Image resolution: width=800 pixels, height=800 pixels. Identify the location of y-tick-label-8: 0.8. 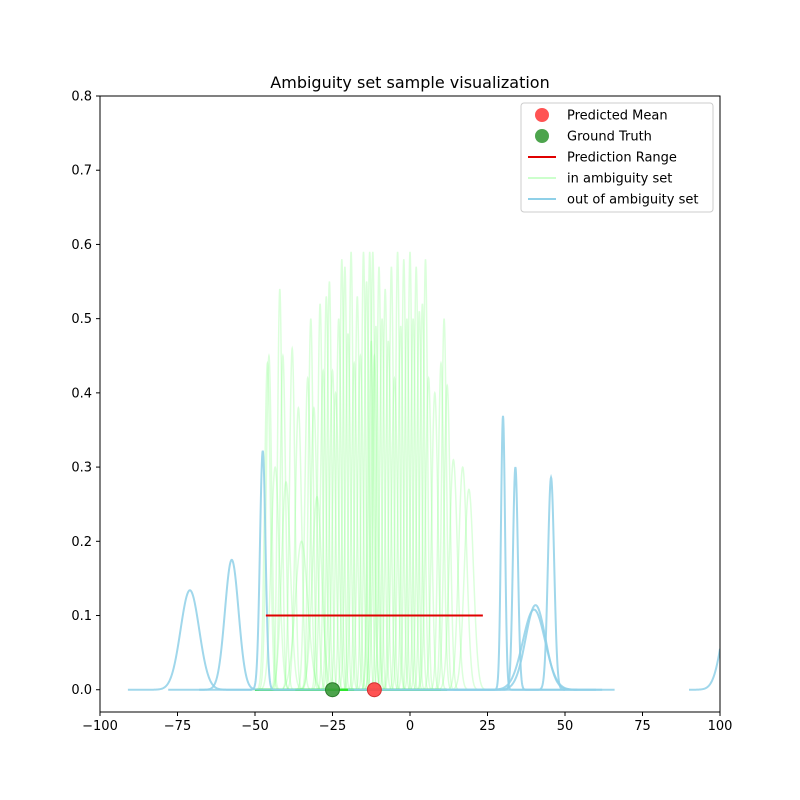
(81, 97).